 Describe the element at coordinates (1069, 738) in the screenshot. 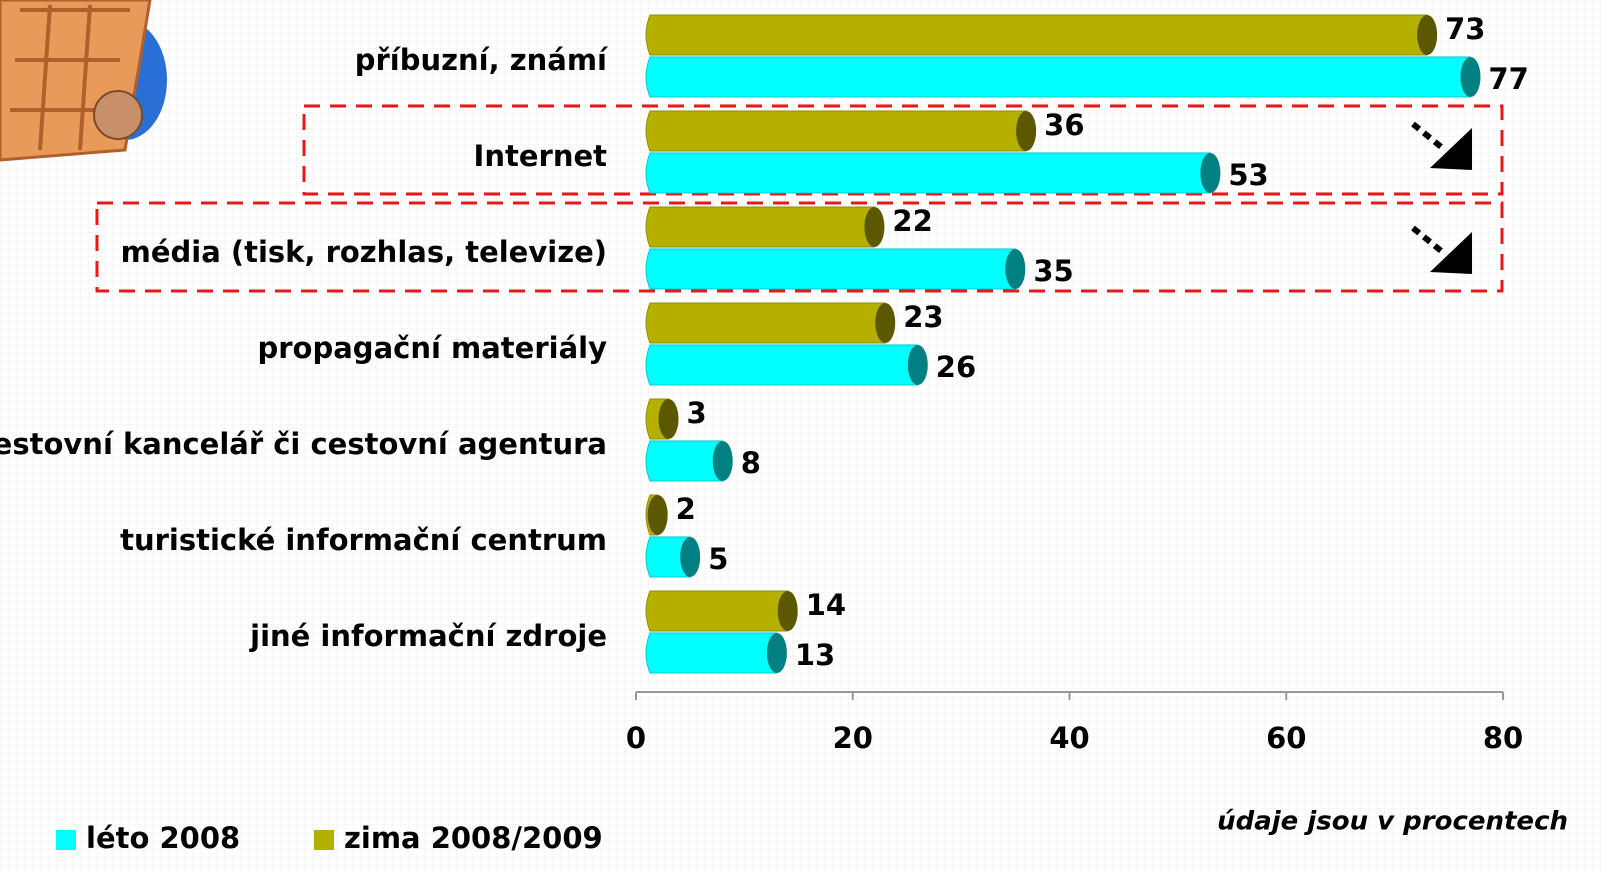

I see `x-tick-label: 40` at that location.